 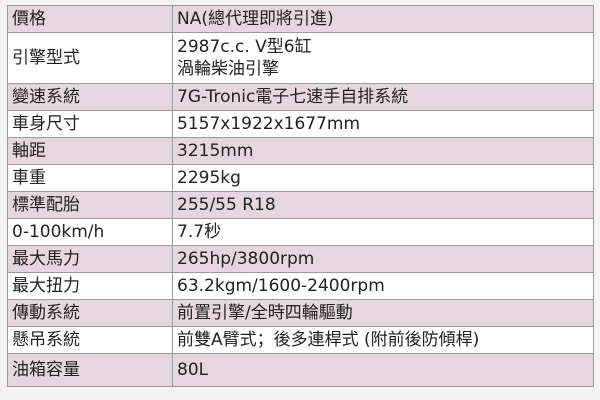 I want to click on spec-value: 63.2kgm/1600-2400rpm, so click(x=383, y=286).